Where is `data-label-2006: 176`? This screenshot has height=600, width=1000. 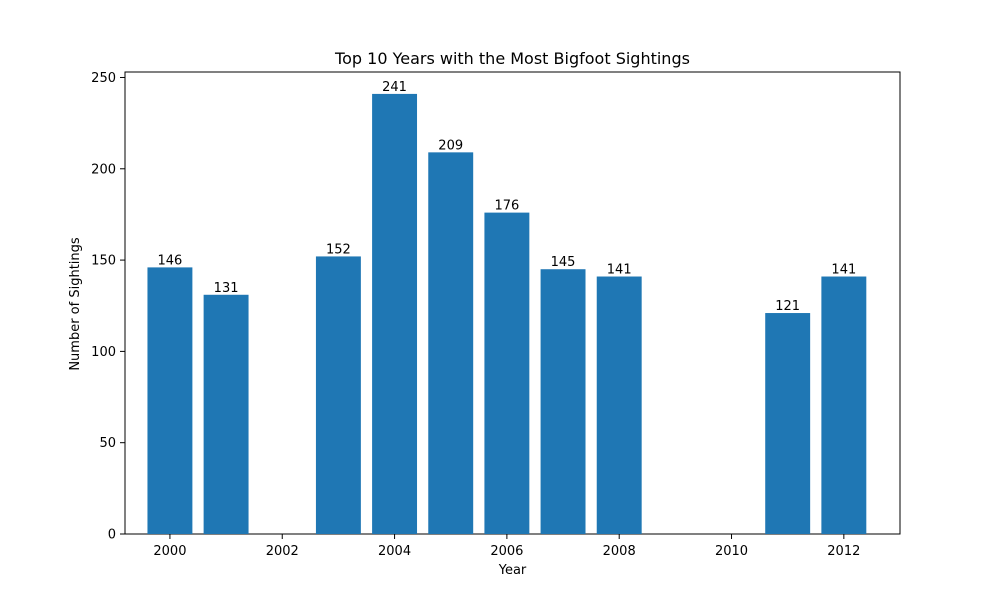 data-label-2006: 176 is located at coordinates (506, 206).